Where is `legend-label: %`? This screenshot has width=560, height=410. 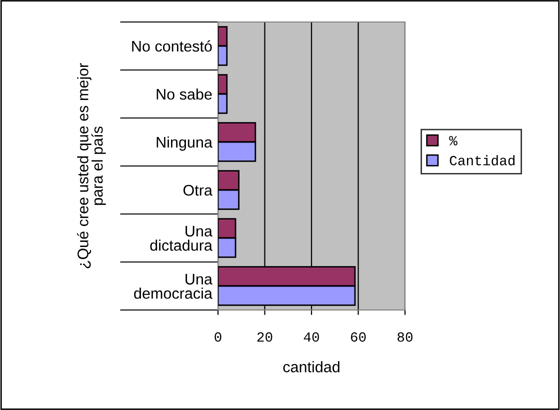 legend-label: % is located at coordinates (453, 141).